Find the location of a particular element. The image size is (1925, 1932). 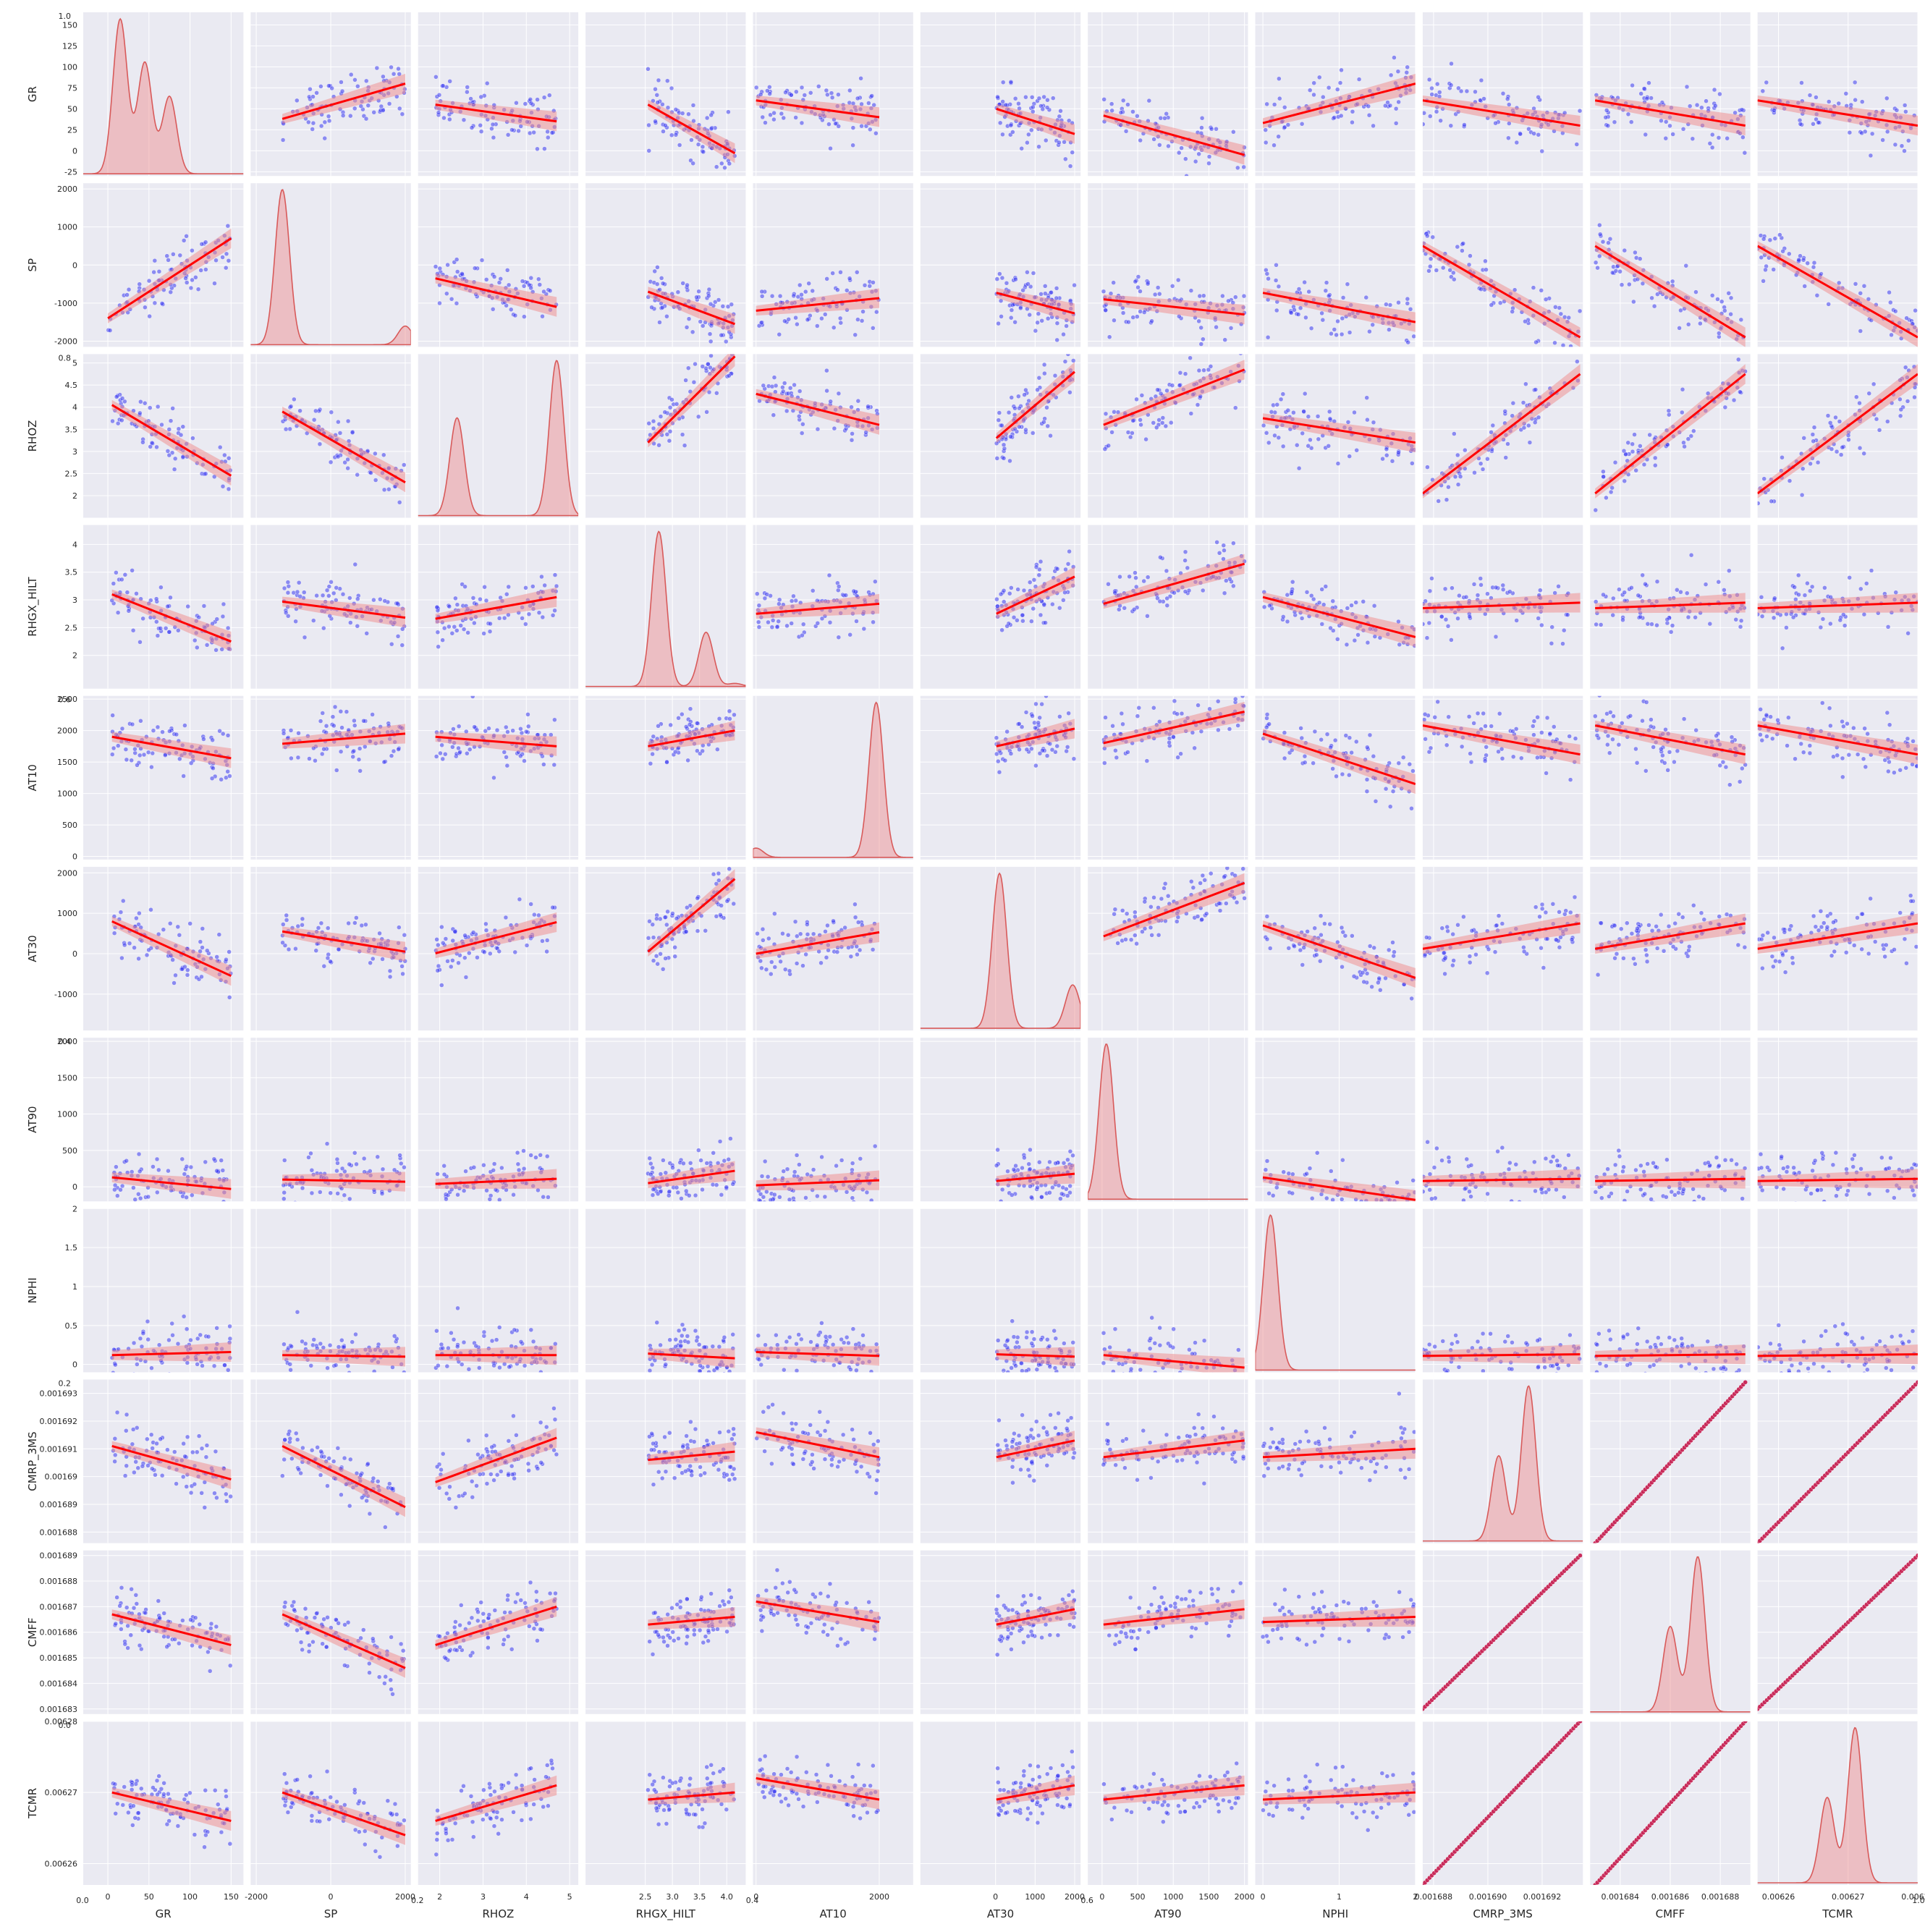

panel-RHGX_HILT-vs-GR is located at coordinates (163, 607).